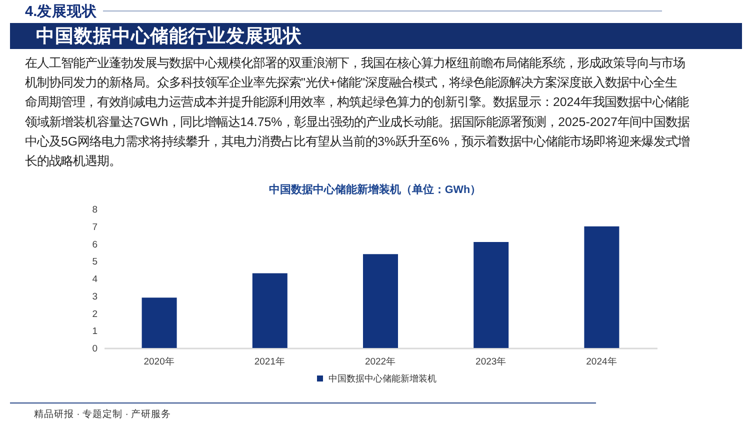 The width and height of the screenshot is (750, 422). What do you see at coordinates (95, 349) in the screenshot?
I see `y-tick-label: 0` at bounding box center [95, 349].